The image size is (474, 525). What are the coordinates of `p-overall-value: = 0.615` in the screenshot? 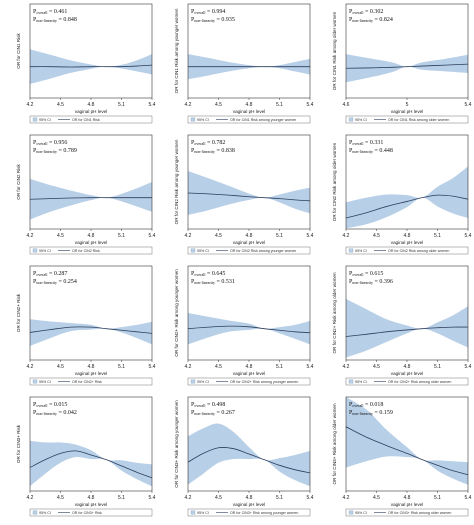 It's located at (373, 274).